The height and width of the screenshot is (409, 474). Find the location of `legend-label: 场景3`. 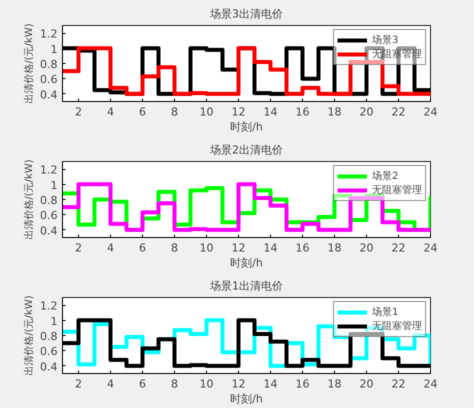

legend-label: 场景3 is located at coordinates (385, 40).